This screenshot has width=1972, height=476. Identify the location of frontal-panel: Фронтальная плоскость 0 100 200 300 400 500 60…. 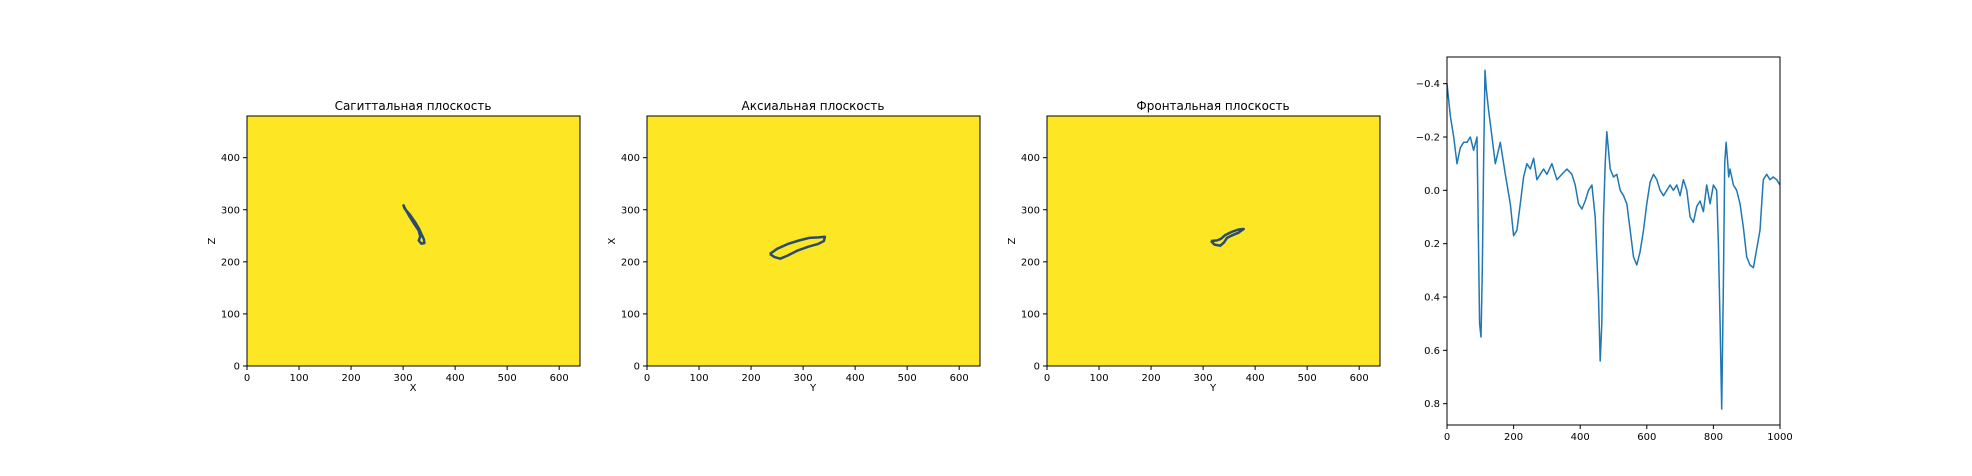
(1194, 246).